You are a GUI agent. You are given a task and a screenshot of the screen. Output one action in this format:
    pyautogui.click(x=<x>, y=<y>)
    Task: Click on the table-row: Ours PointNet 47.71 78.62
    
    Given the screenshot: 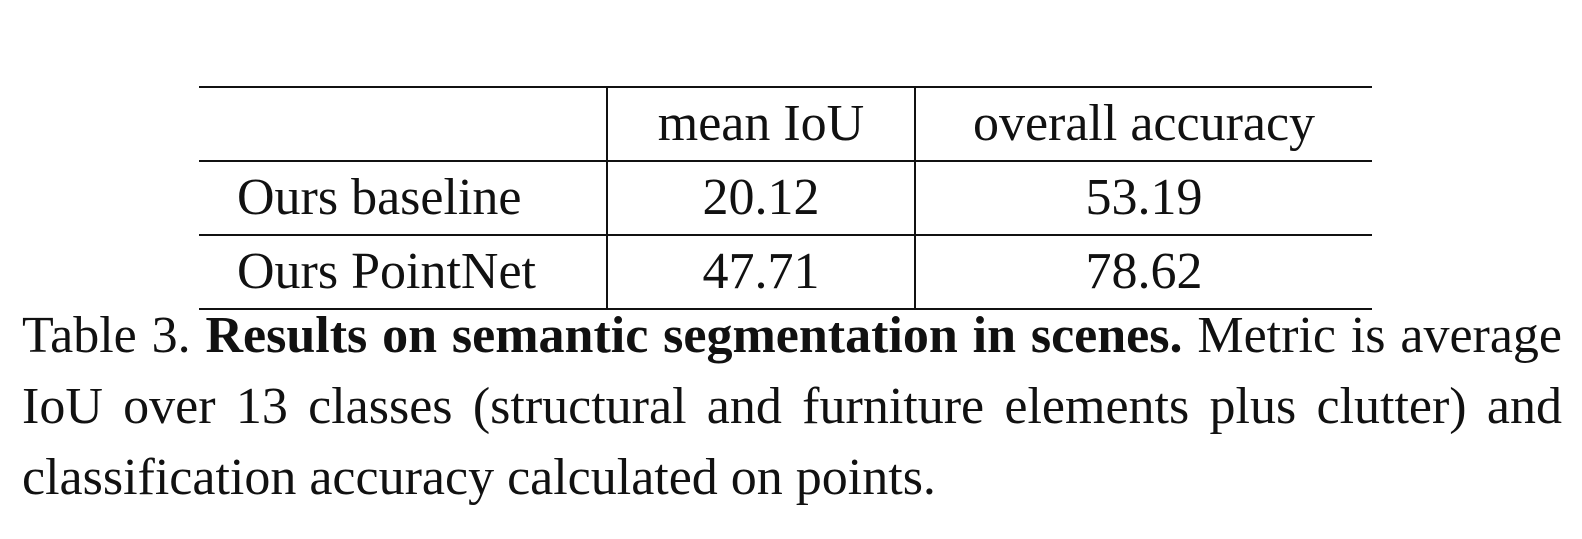 What is the action you would take?
    pyautogui.click(x=785, y=272)
    